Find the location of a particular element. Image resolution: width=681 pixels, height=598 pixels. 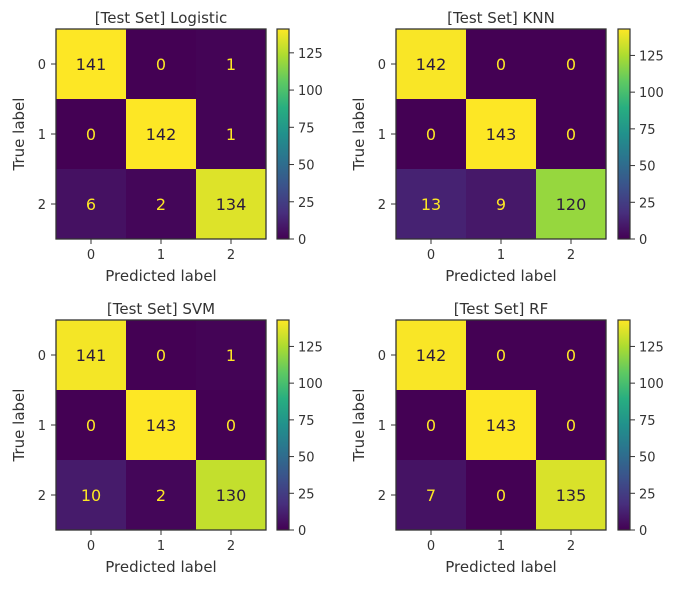

cell-value: 7 is located at coordinates (431, 495).